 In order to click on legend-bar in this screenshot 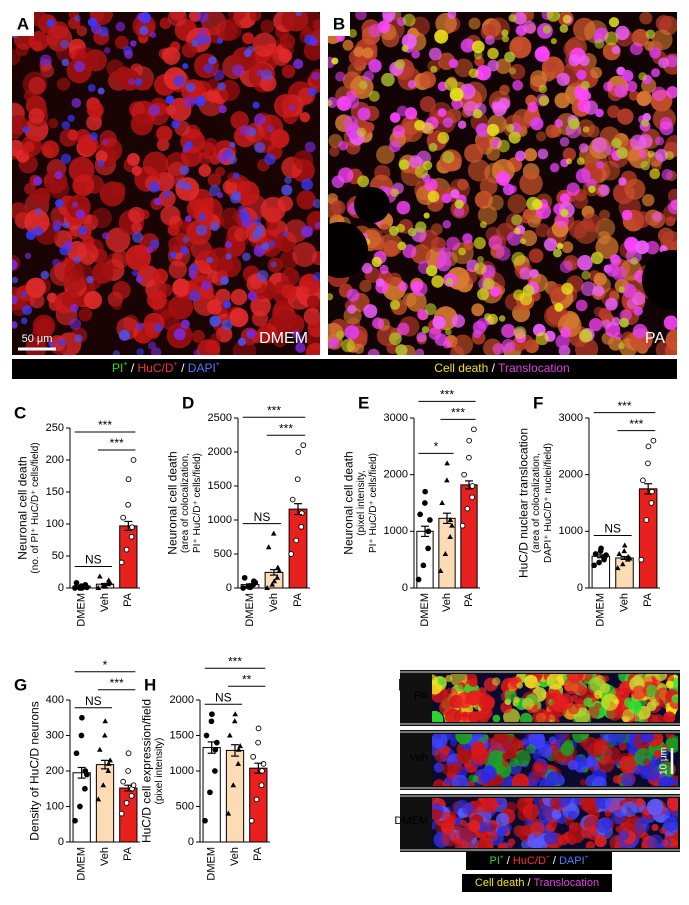, I will do `click(344, 369)`.